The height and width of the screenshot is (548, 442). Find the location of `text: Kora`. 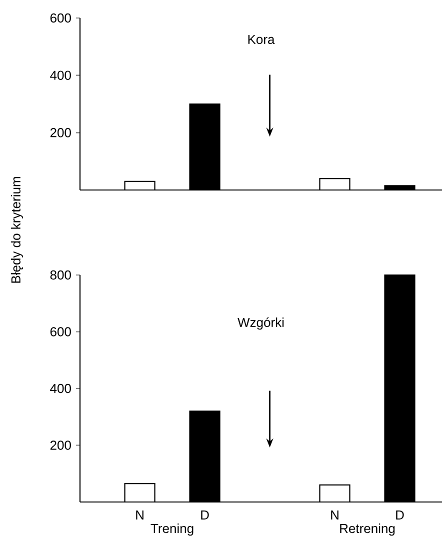

text: Kora is located at coordinates (261, 39).